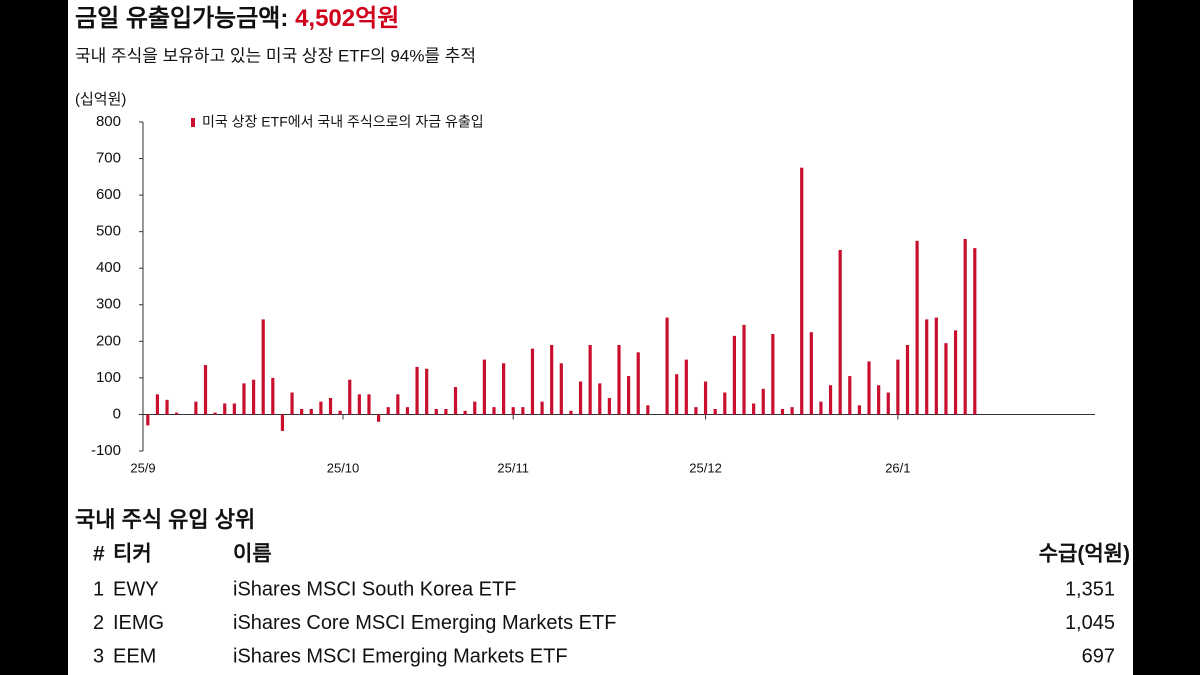 The width and height of the screenshot is (1200, 675). I want to click on x-tick-label: 25/10, so click(343, 467).